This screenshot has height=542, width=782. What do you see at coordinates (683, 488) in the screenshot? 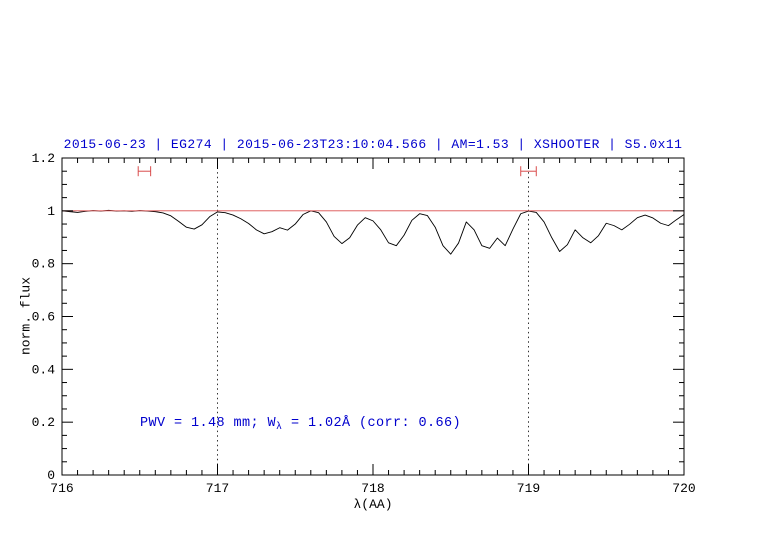
I see `x-tick-label: 720` at bounding box center [683, 488].